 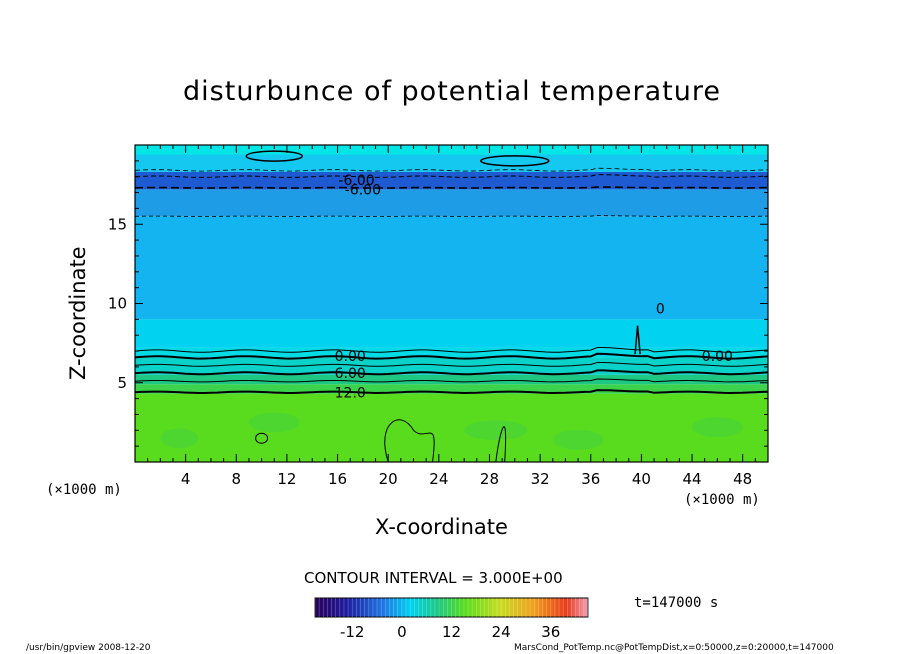 I want to click on x-tick-label: 48, so click(x=742, y=479).